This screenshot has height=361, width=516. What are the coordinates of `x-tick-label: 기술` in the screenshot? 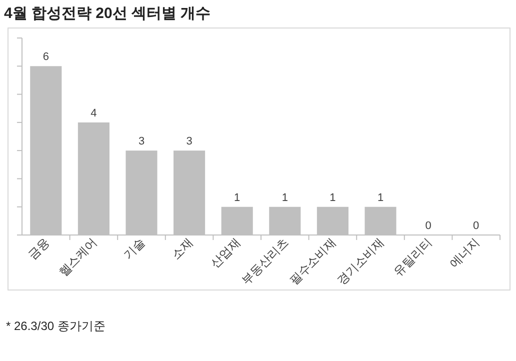 It's located at (134, 248).